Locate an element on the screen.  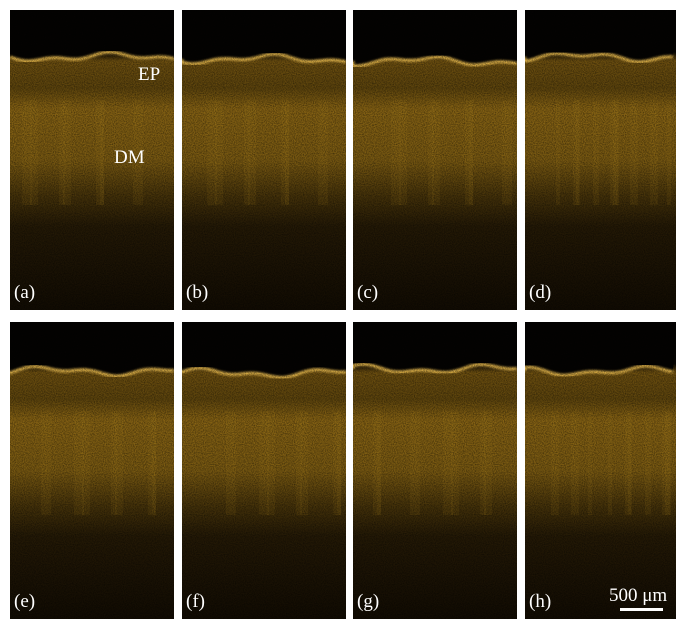
panel-label: (d) is located at coordinates (540, 292).